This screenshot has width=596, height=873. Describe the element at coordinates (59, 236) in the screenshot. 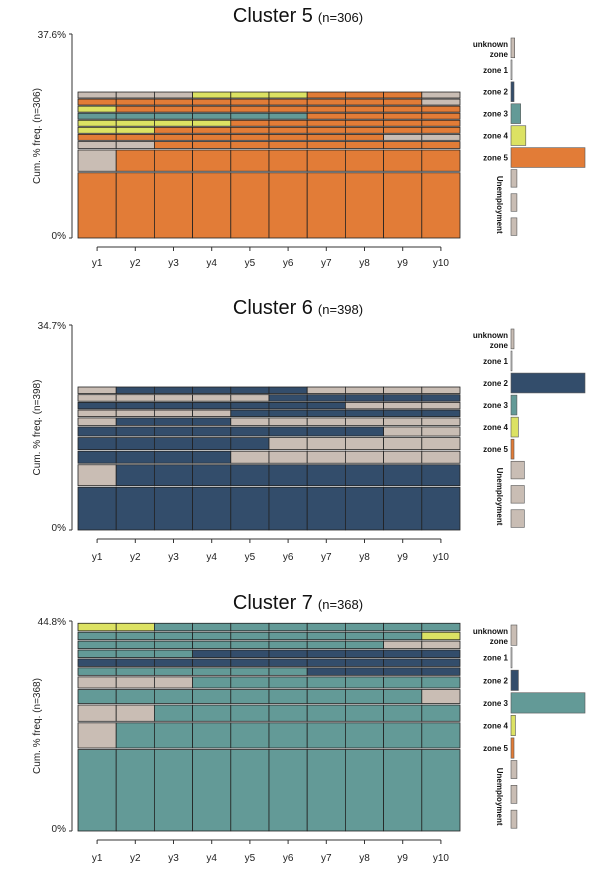

I see `y-min-label: 0%` at that location.